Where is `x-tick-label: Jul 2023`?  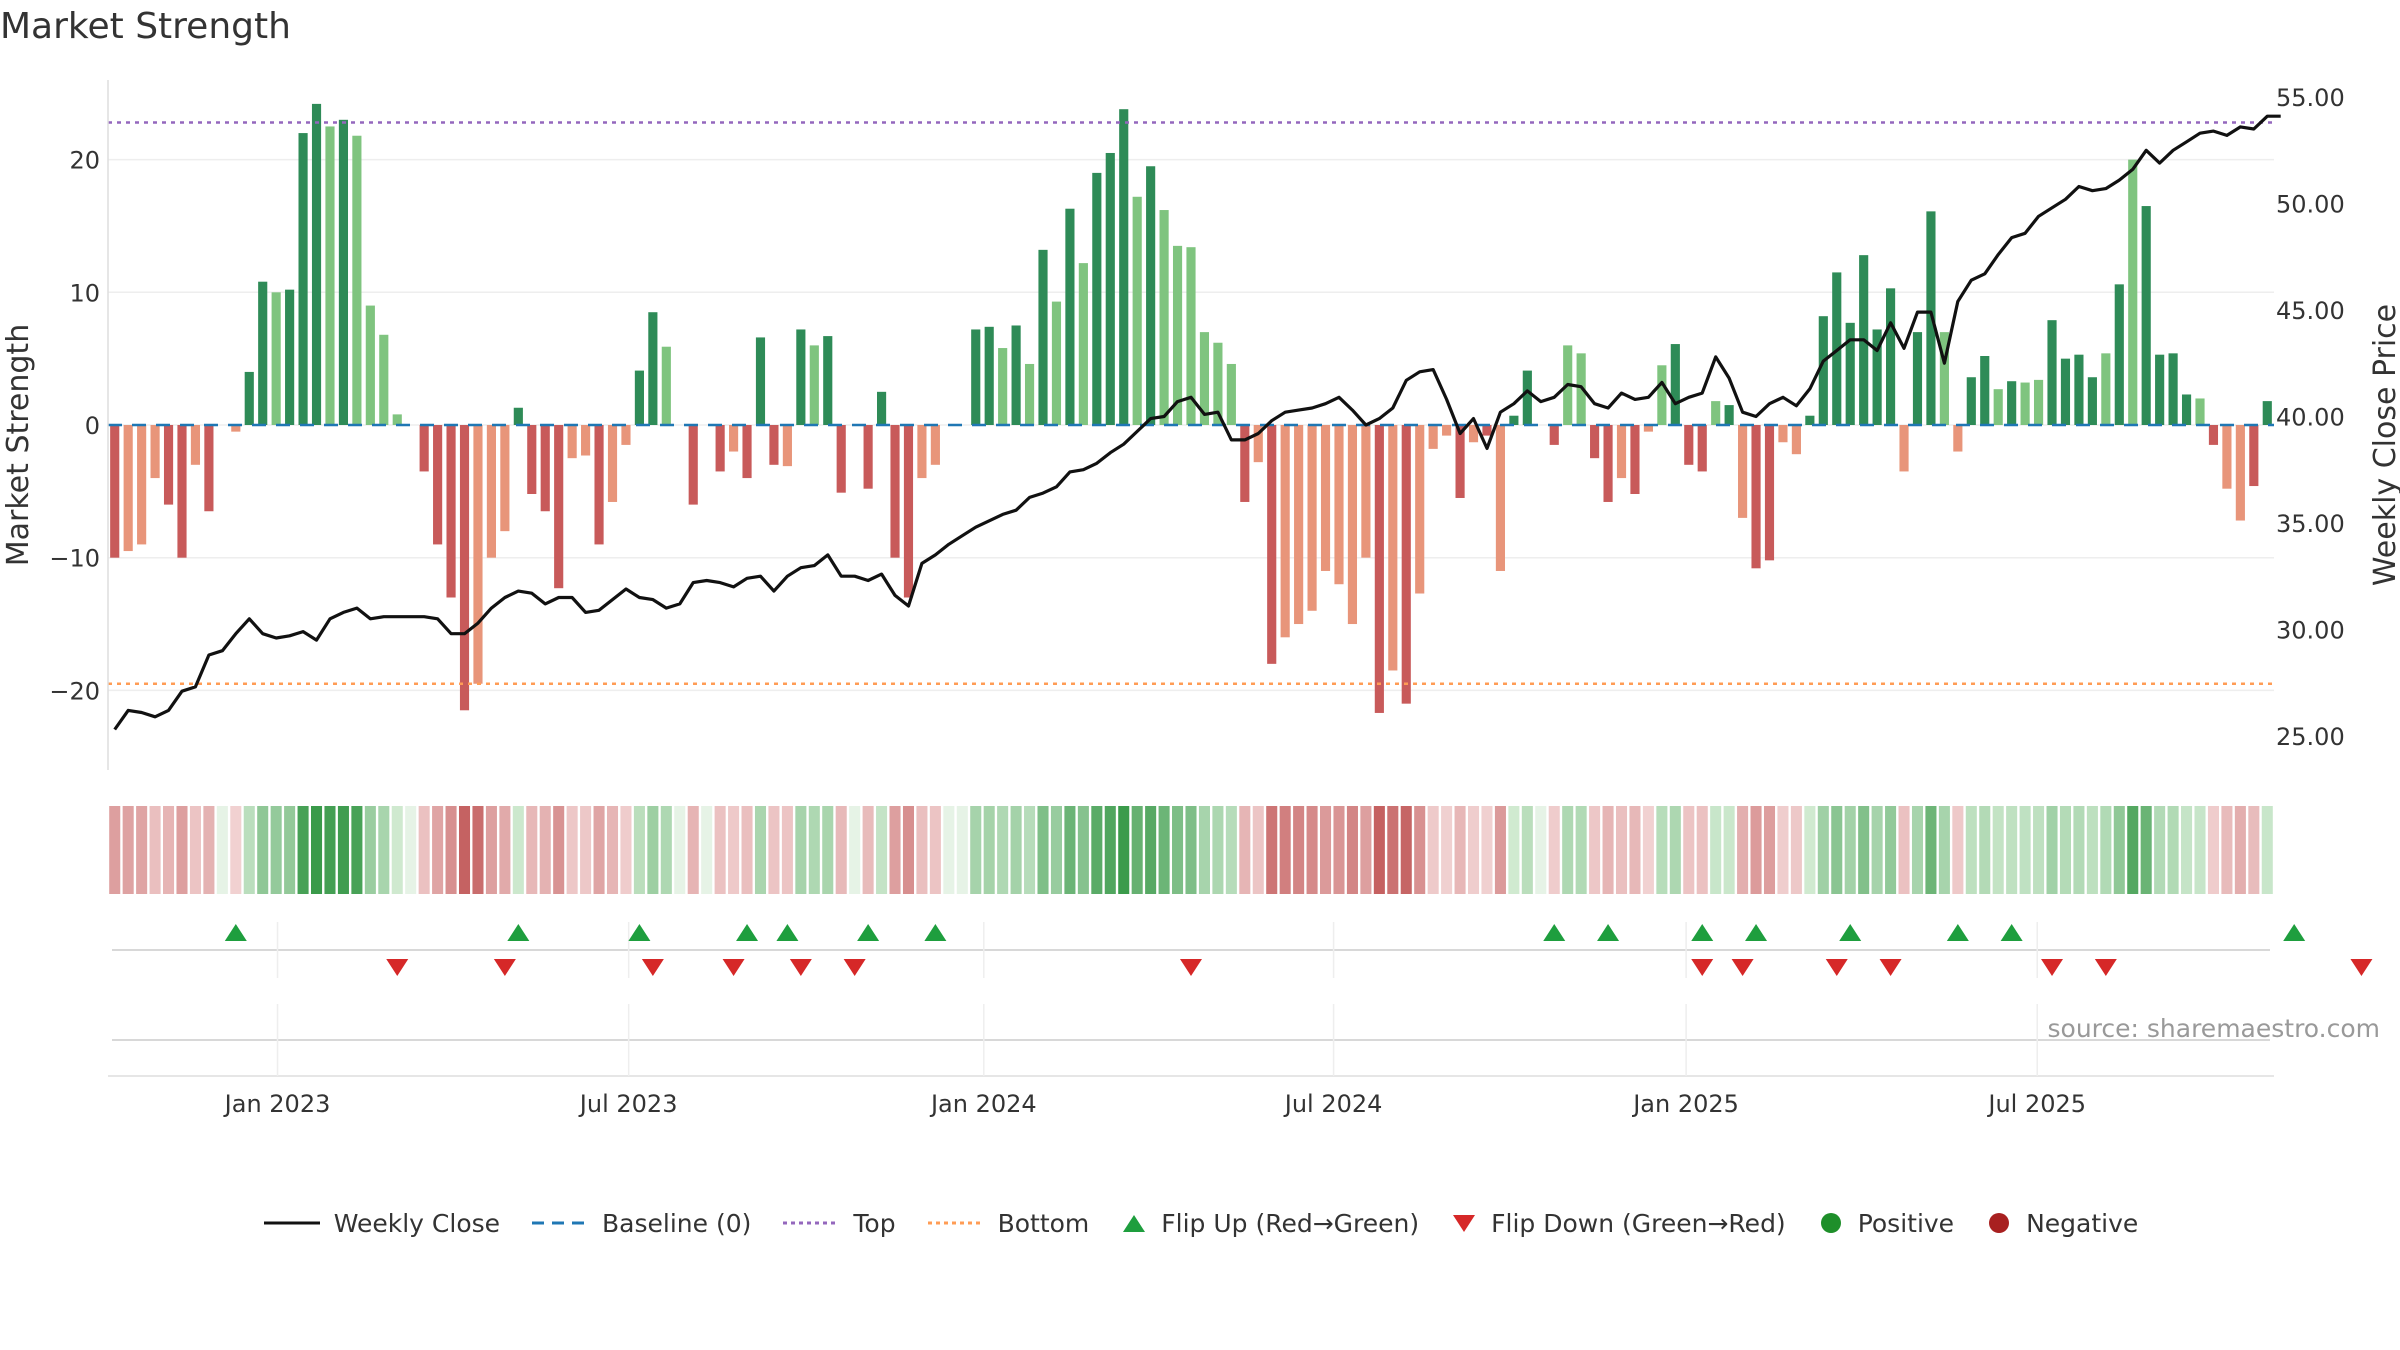 x-tick-label: Jul 2023 is located at coordinates (628, 1104).